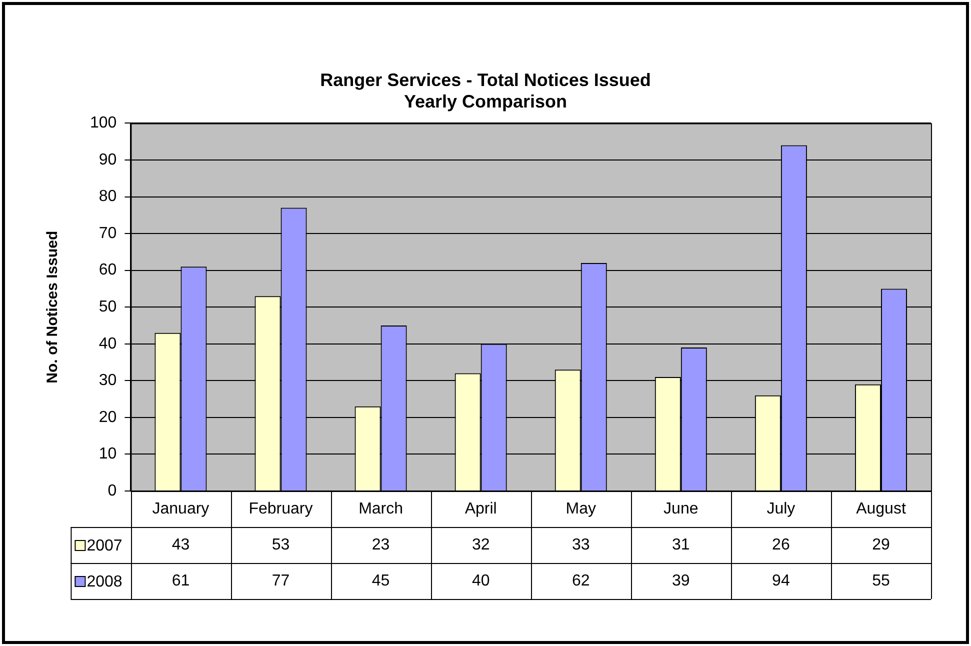  Describe the element at coordinates (103, 123) in the screenshot. I see `y-tick-label: 100` at that location.